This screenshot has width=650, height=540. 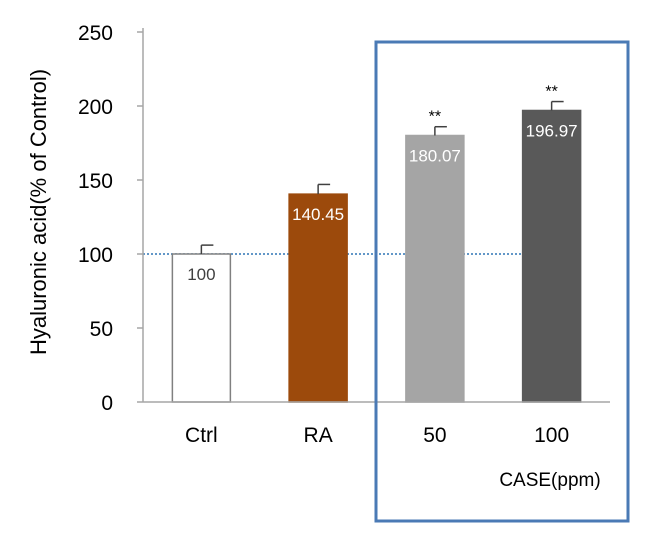 I want to click on bar-value-label: 140.45, so click(x=318, y=214).